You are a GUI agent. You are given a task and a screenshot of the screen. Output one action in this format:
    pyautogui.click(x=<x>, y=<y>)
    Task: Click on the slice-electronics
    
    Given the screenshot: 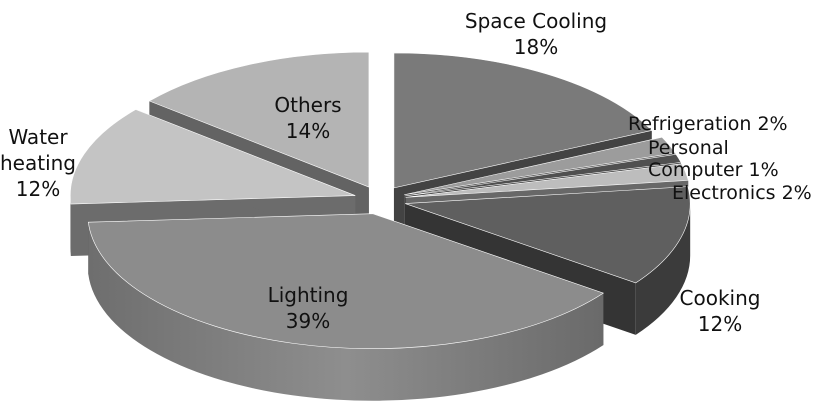 What is the action you would take?
    pyautogui.click(x=547, y=180)
    